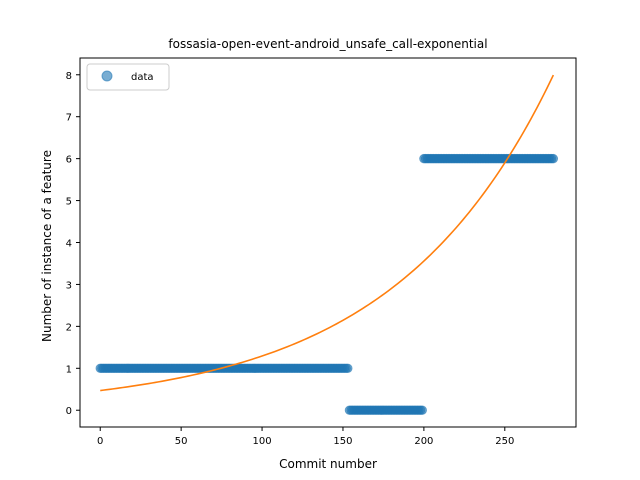 This screenshot has height=480, width=640. What do you see at coordinates (100, 441) in the screenshot?
I see `x-tick-label: 0` at bounding box center [100, 441].